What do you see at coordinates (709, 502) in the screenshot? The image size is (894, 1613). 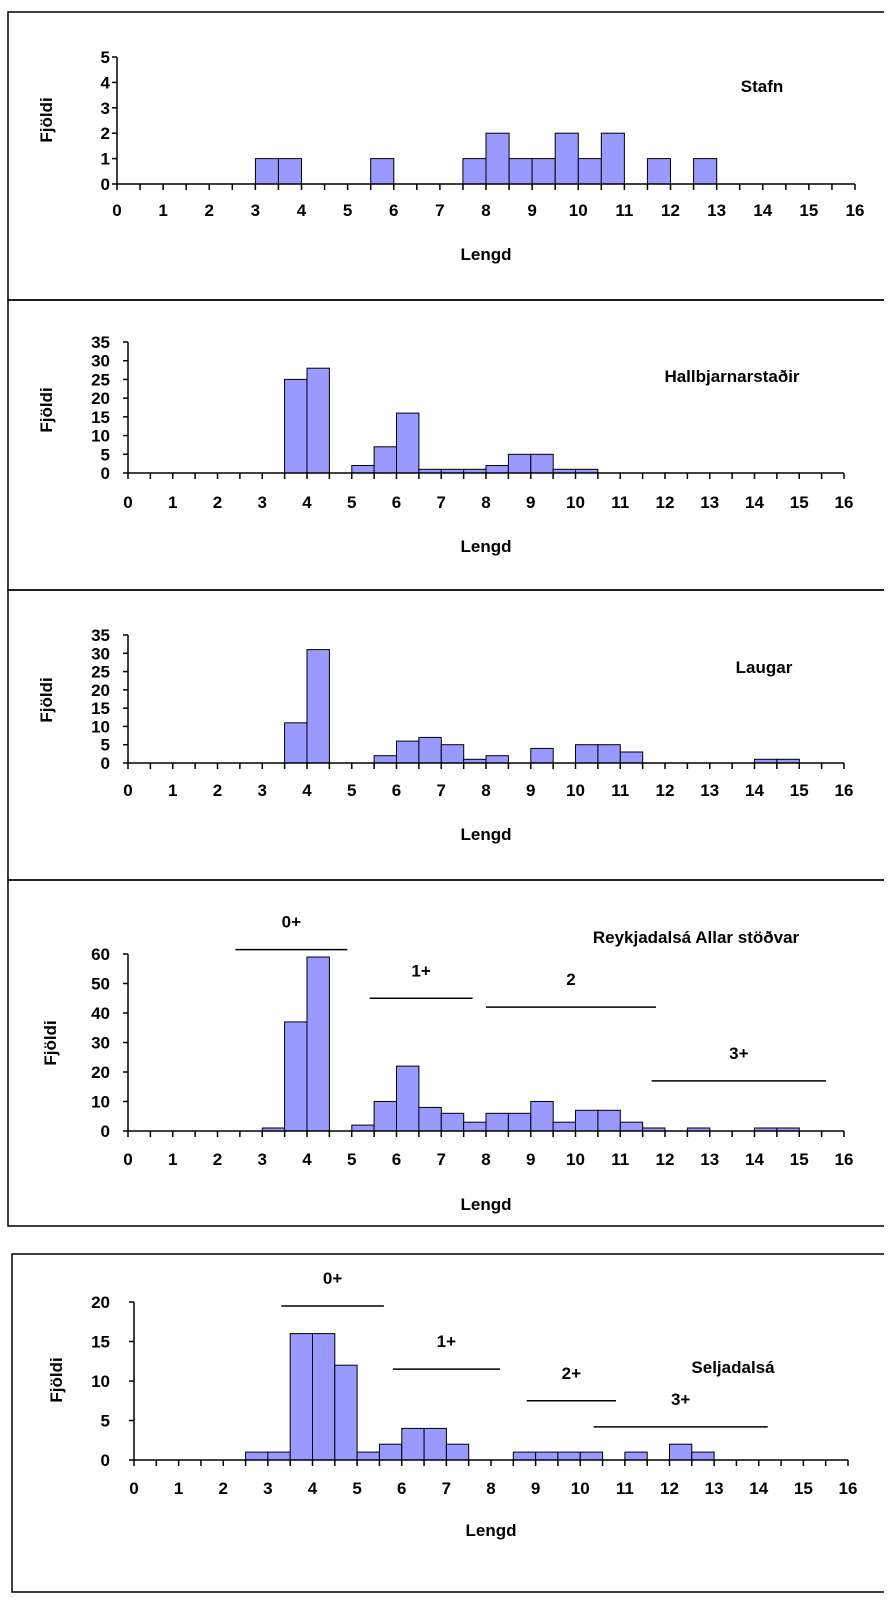 I see `x-tick-label: 13` at bounding box center [709, 502].